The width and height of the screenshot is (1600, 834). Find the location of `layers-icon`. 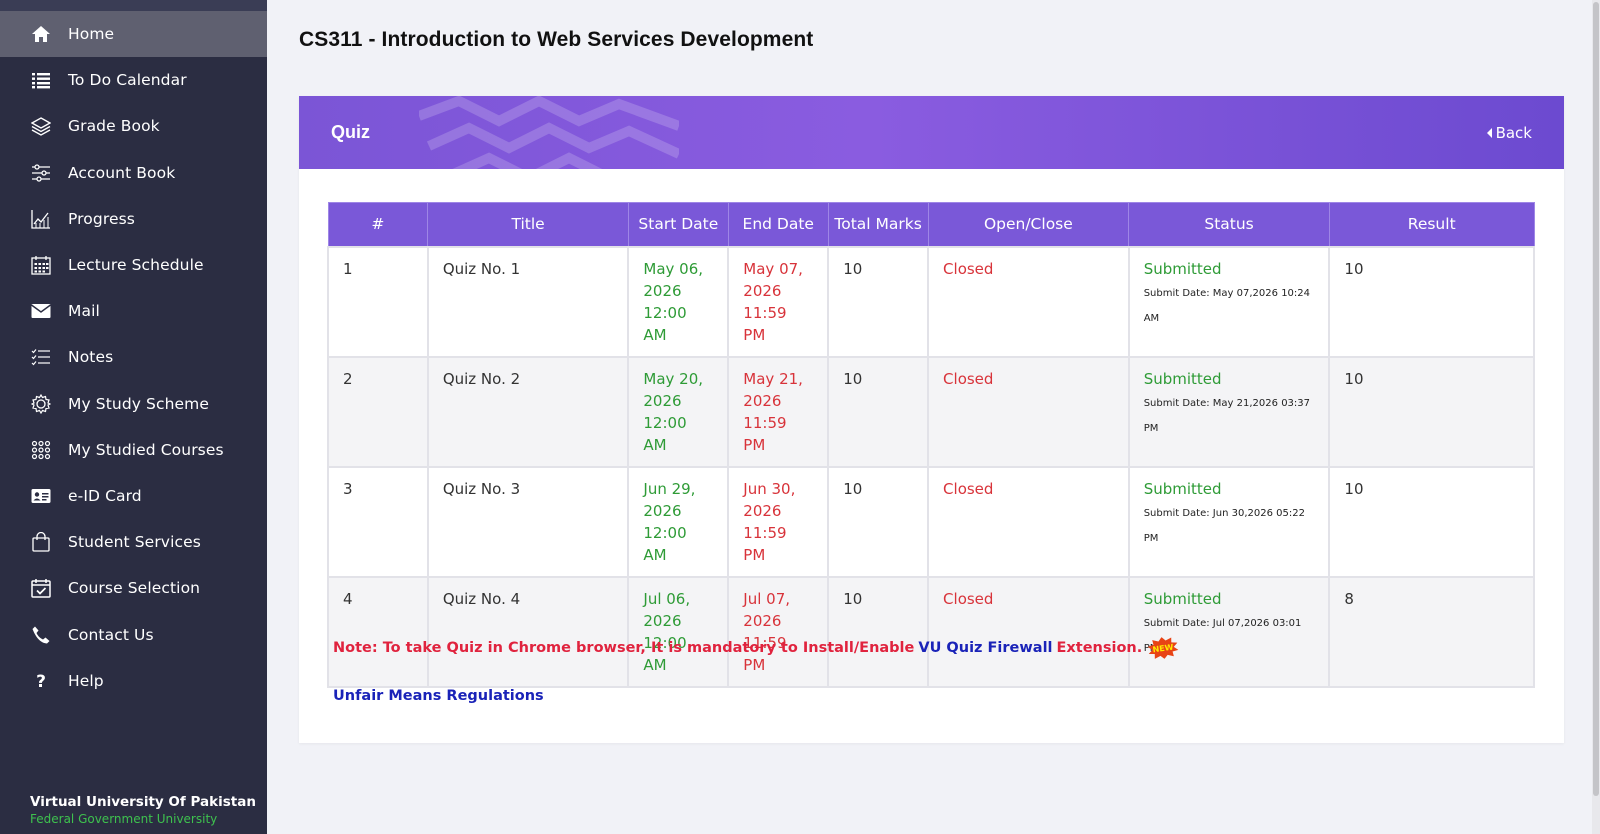

layers-icon is located at coordinates (41, 126).